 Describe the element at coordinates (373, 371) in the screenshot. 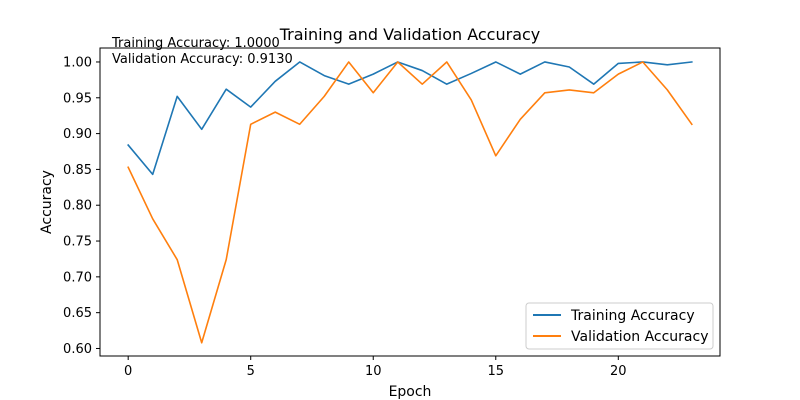

I see `x-tick-label: 10` at that location.